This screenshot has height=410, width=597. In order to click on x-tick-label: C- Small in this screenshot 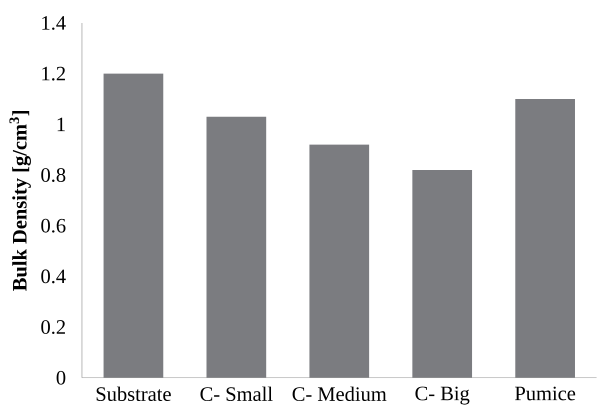, I will do `click(236, 393)`.